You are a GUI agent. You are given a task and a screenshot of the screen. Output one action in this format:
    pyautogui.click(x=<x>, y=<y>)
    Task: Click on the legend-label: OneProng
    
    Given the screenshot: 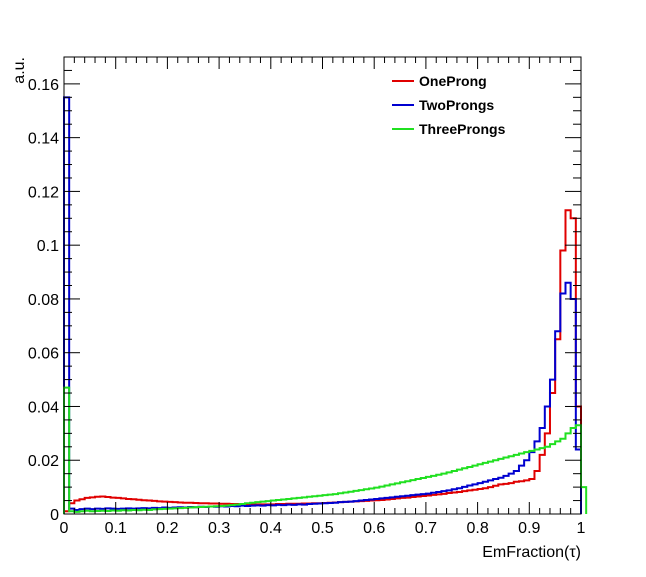 What is the action you would take?
    pyautogui.click(x=453, y=81)
    